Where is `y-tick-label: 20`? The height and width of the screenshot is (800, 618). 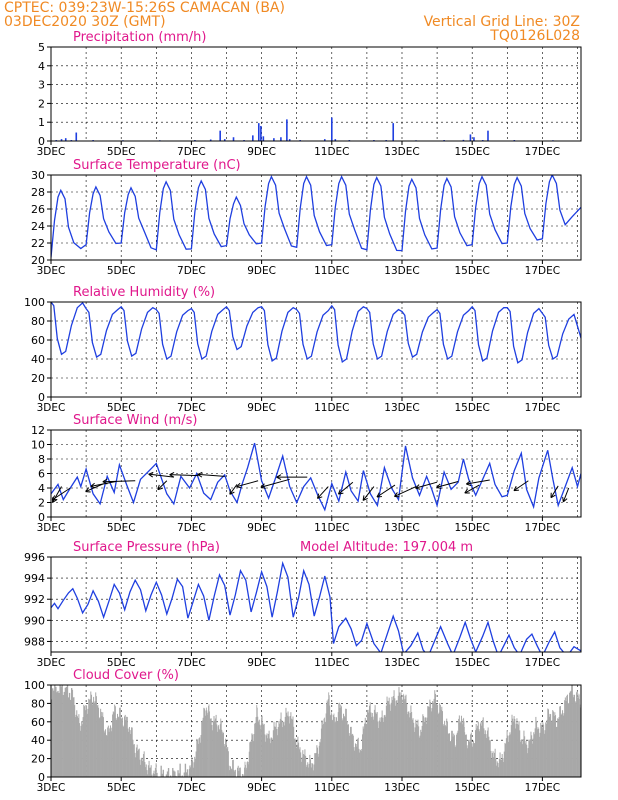 y-tick-label: 20 is located at coordinates (38, 378).